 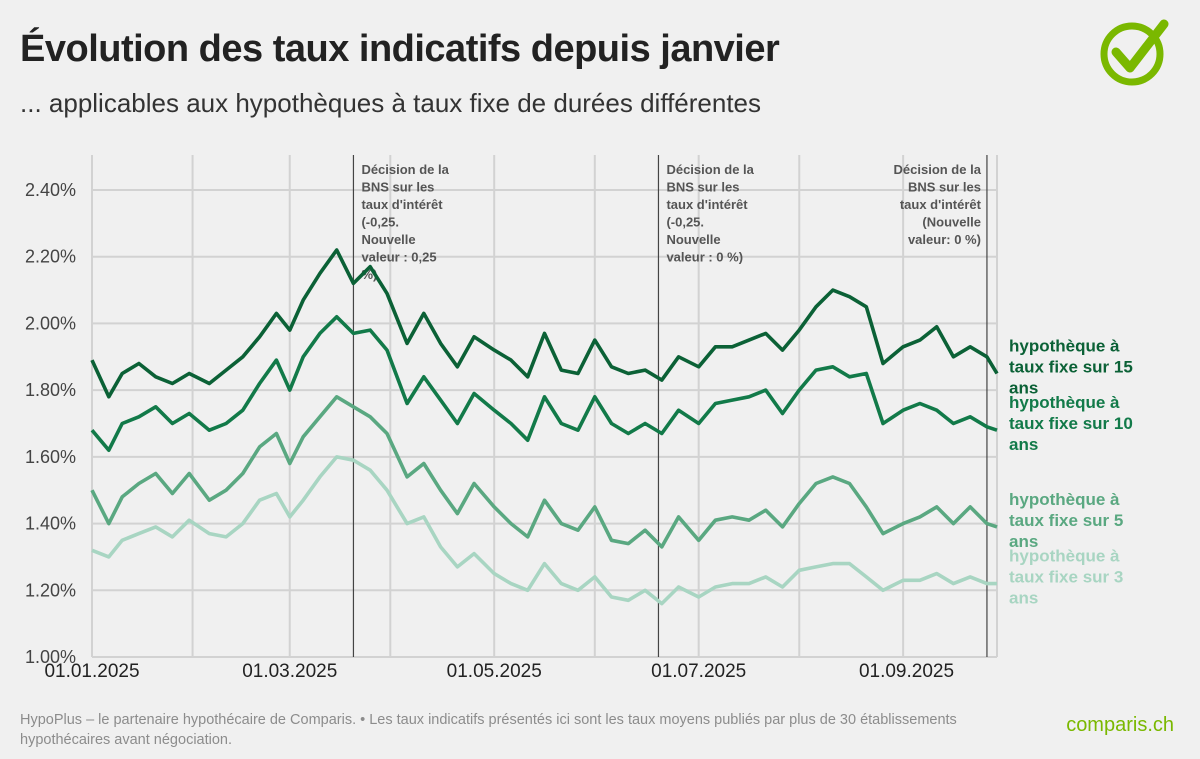 I want to click on y-tick-label: 1.20%, so click(x=50, y=590).